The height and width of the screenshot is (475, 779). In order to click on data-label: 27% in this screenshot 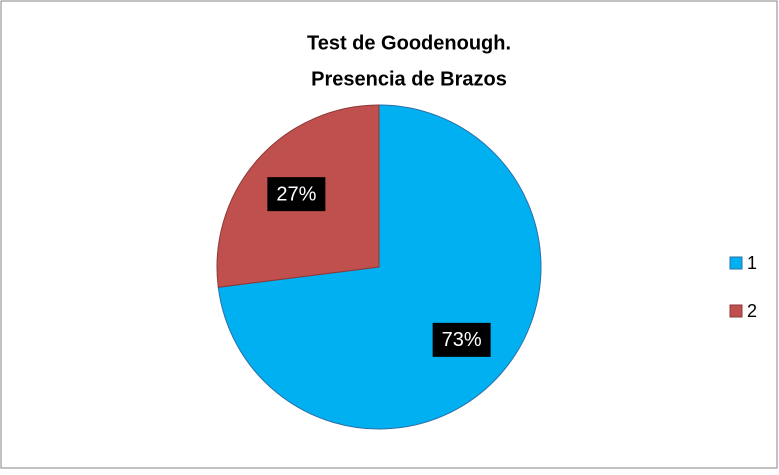, I will do `click(296, 194)`.